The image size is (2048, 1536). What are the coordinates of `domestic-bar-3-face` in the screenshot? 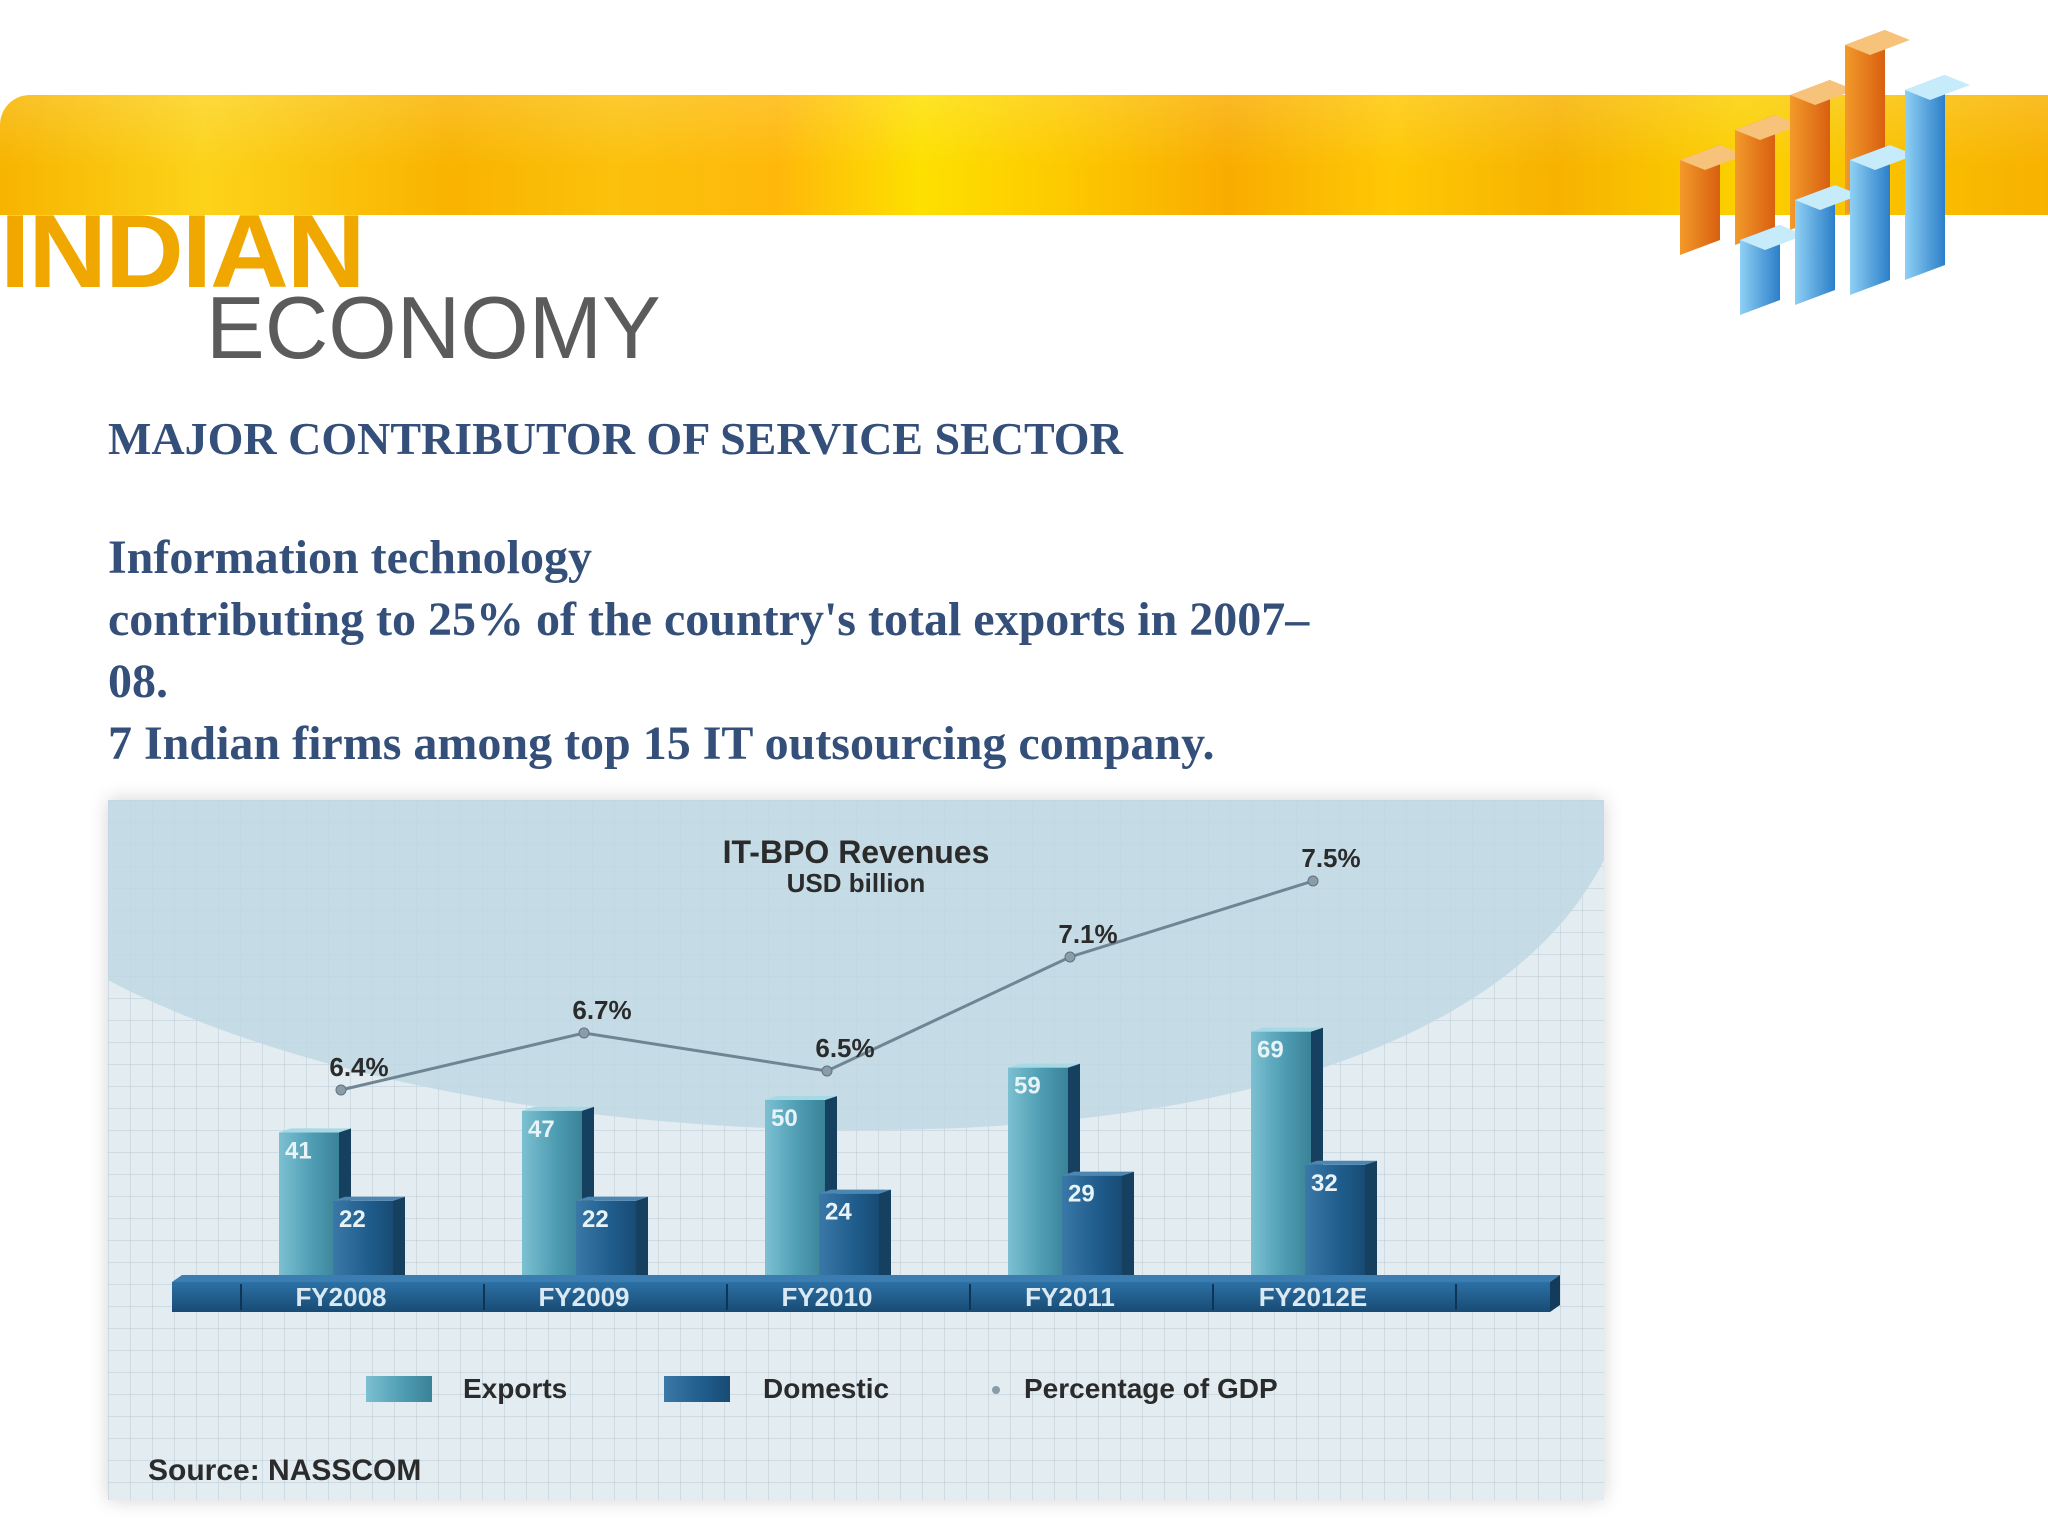 It's located at (849, 1236).